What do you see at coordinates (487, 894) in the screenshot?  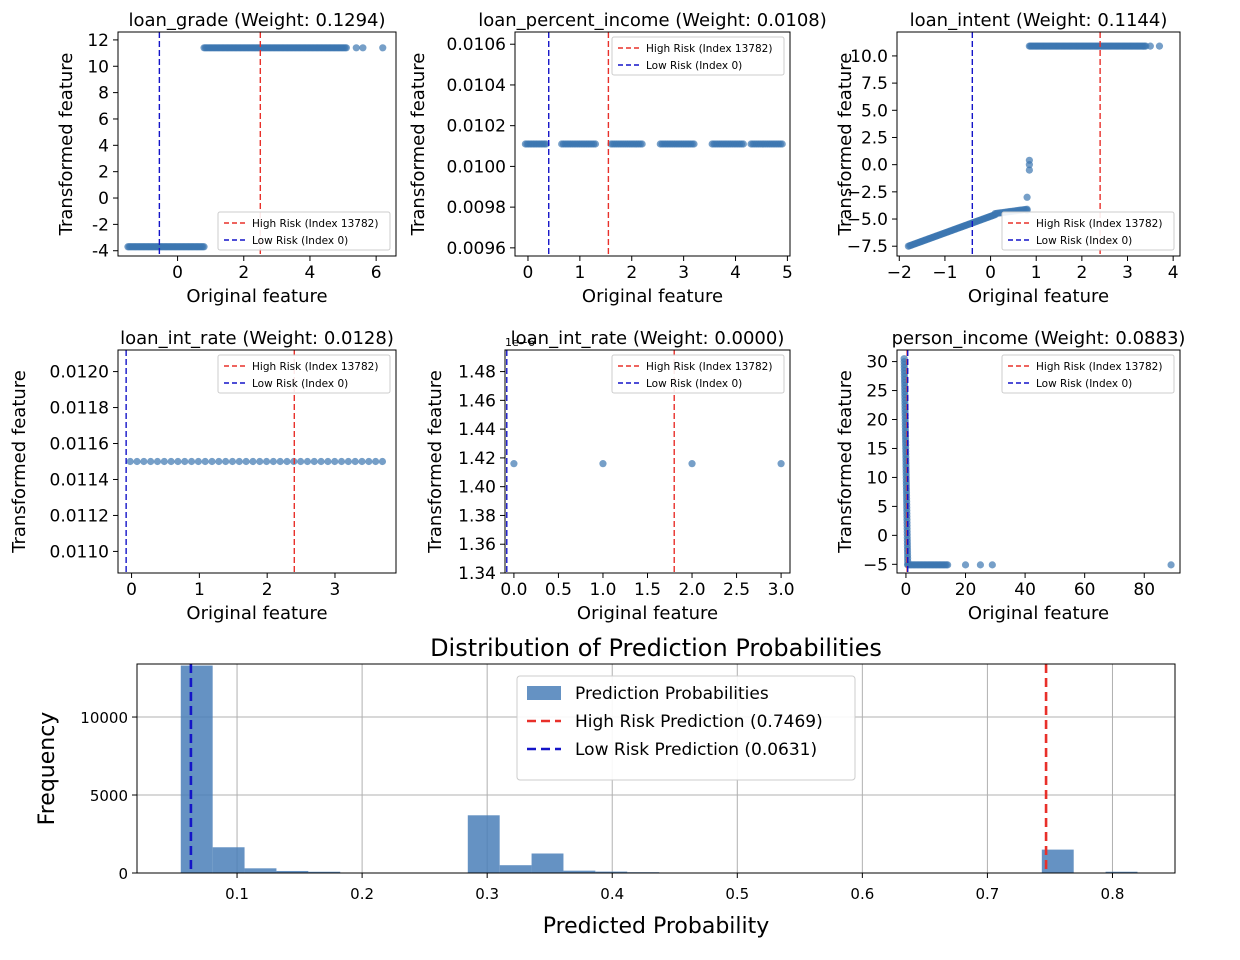 I see `x-tick-label: 0.3` at bounding box center [487, 894].